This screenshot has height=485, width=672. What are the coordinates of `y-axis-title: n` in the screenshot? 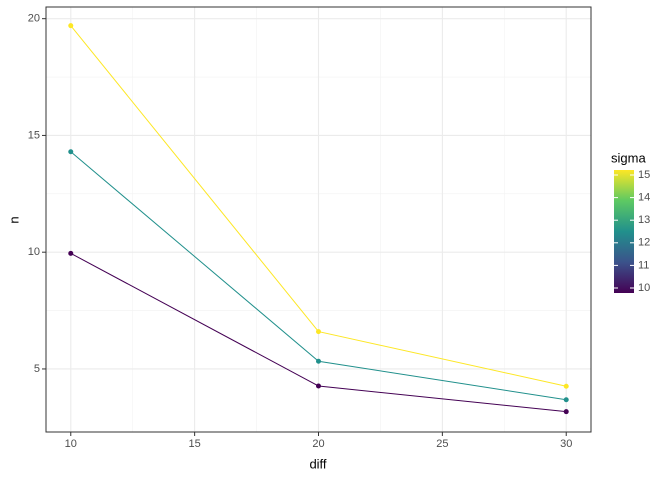 It's located at (13, 219).